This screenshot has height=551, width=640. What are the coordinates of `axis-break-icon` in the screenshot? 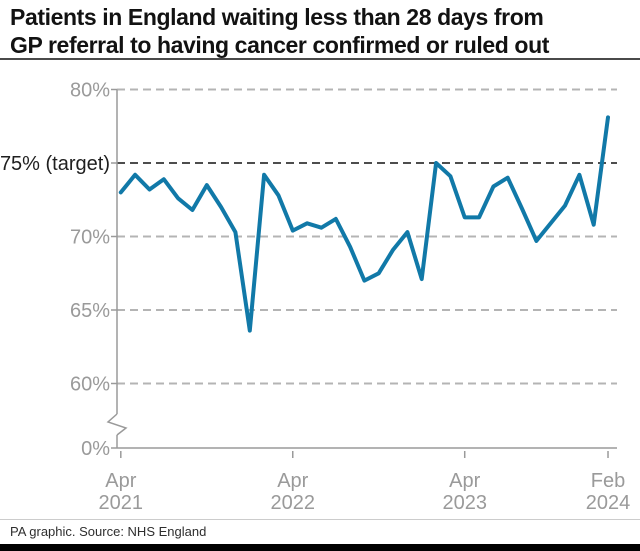 It's located at (117, 424).